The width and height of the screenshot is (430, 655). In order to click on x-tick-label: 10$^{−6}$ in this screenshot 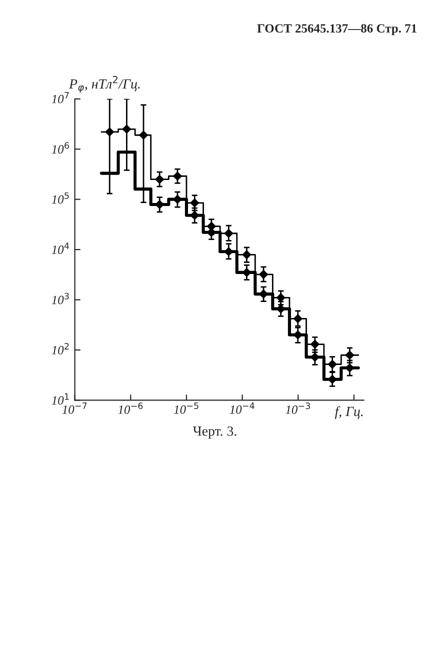, I will do `click(130, 408)`.